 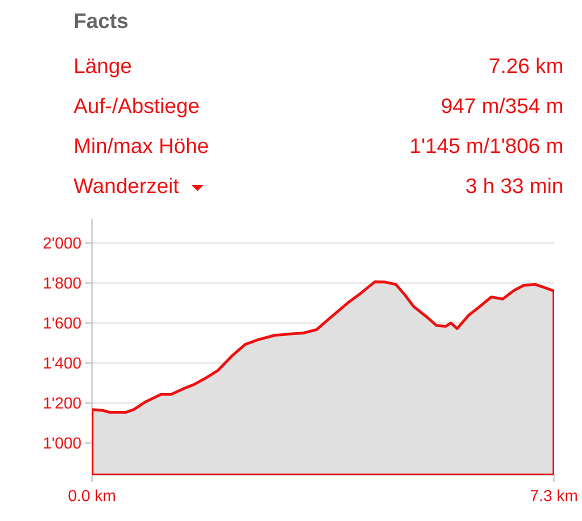 I want to click on text: Wanderzeit, so click(x=126, y=186).